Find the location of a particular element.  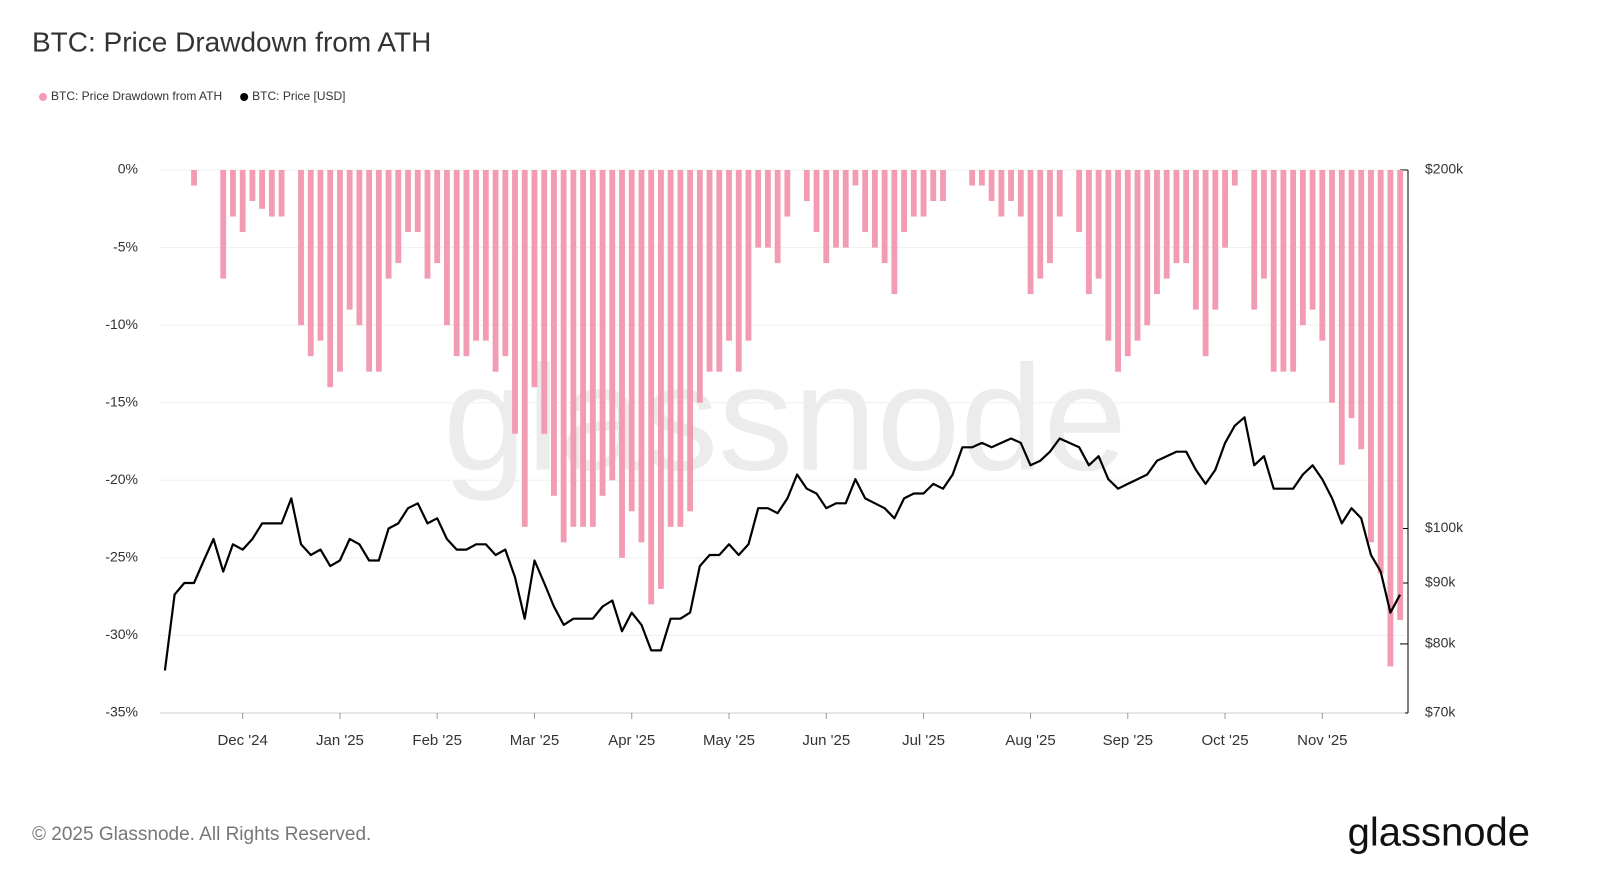

y-tick-label: 0% is located at coordinates (128, 169).